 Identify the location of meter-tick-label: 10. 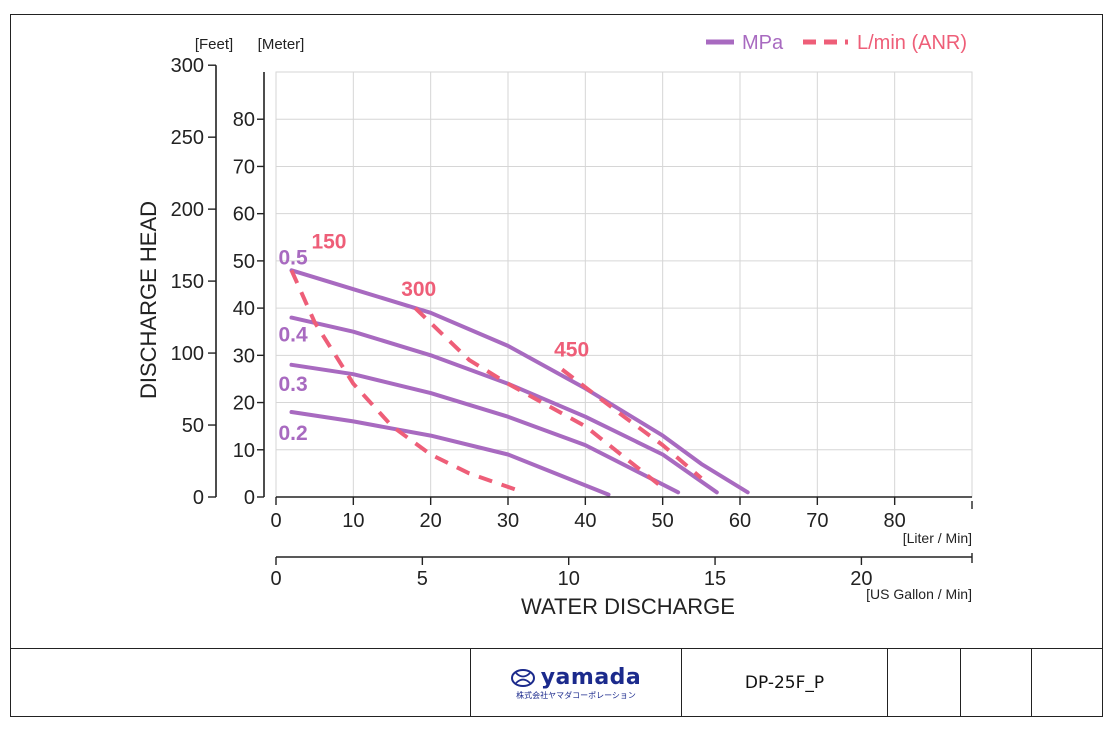
(244, 451).